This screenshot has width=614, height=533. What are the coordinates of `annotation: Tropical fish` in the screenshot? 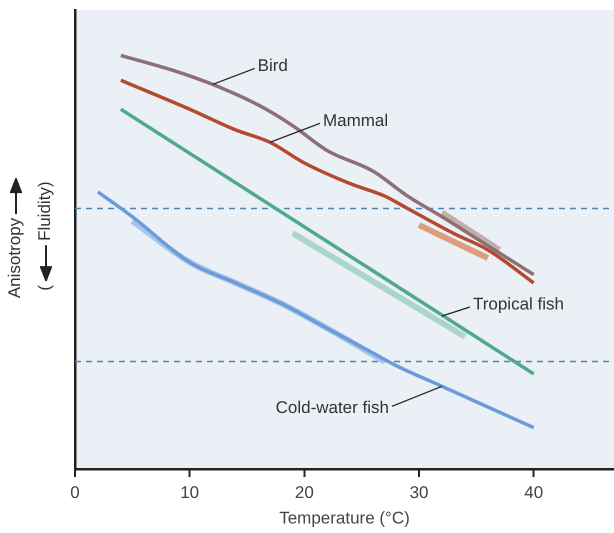 It's located at (518, 304).